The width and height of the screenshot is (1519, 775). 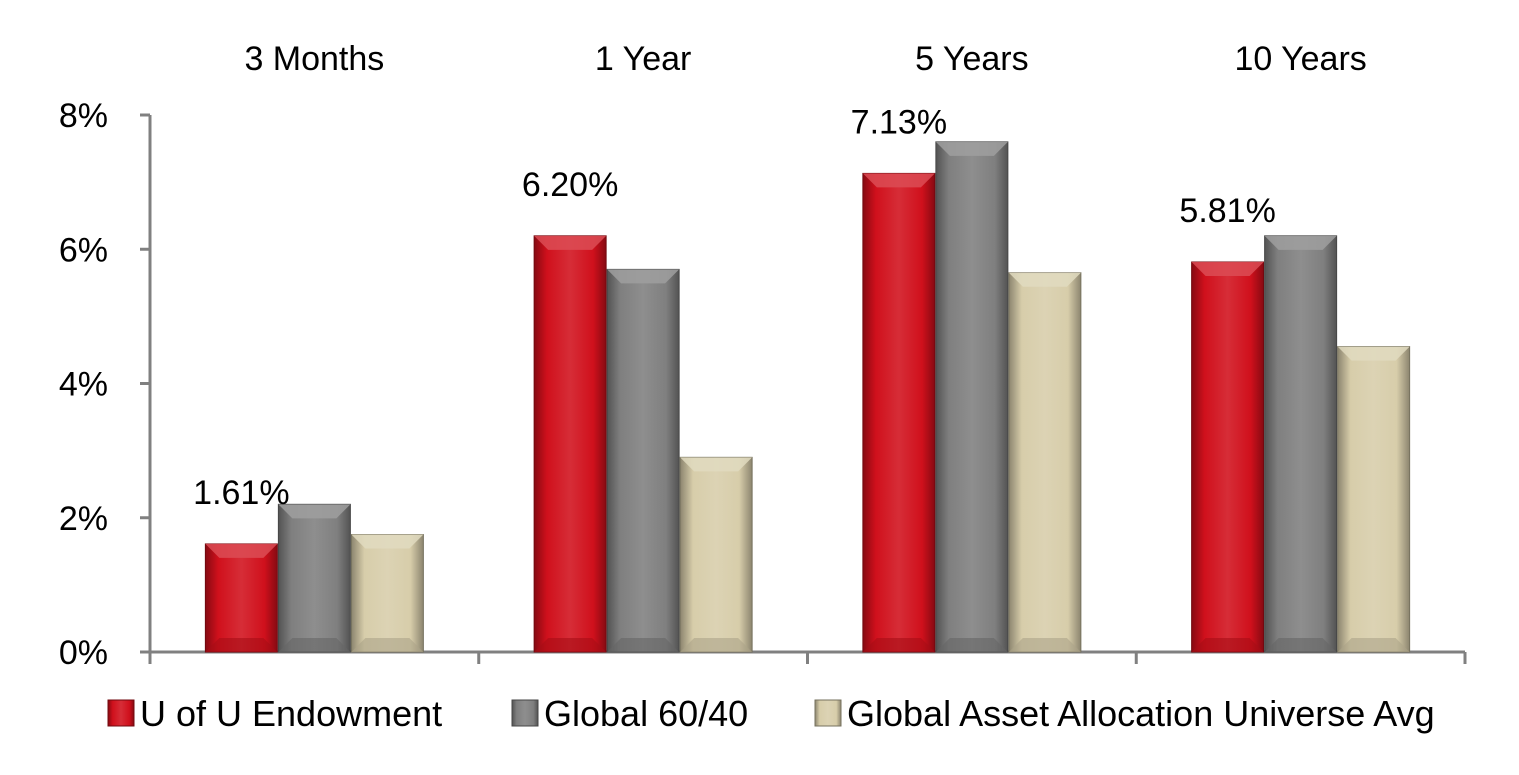 I want to click on category-label: 1 Year, so click(x=643, y=59).